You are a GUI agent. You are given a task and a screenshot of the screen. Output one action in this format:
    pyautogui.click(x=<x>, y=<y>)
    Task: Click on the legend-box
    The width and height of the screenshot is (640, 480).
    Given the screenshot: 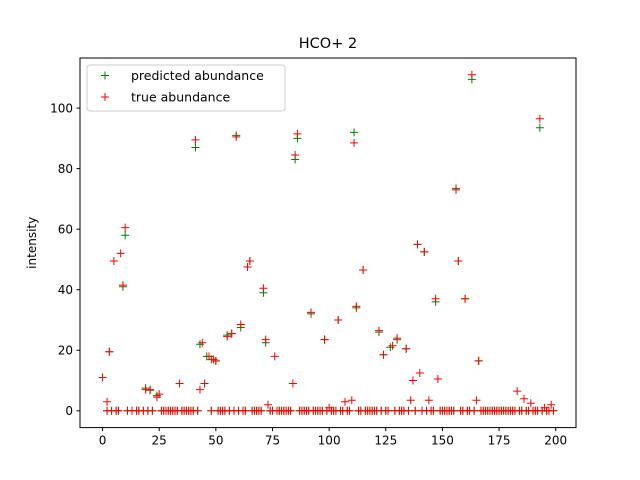 What is the action you would take?
    pyautogui.click(x=186, y=88)
    